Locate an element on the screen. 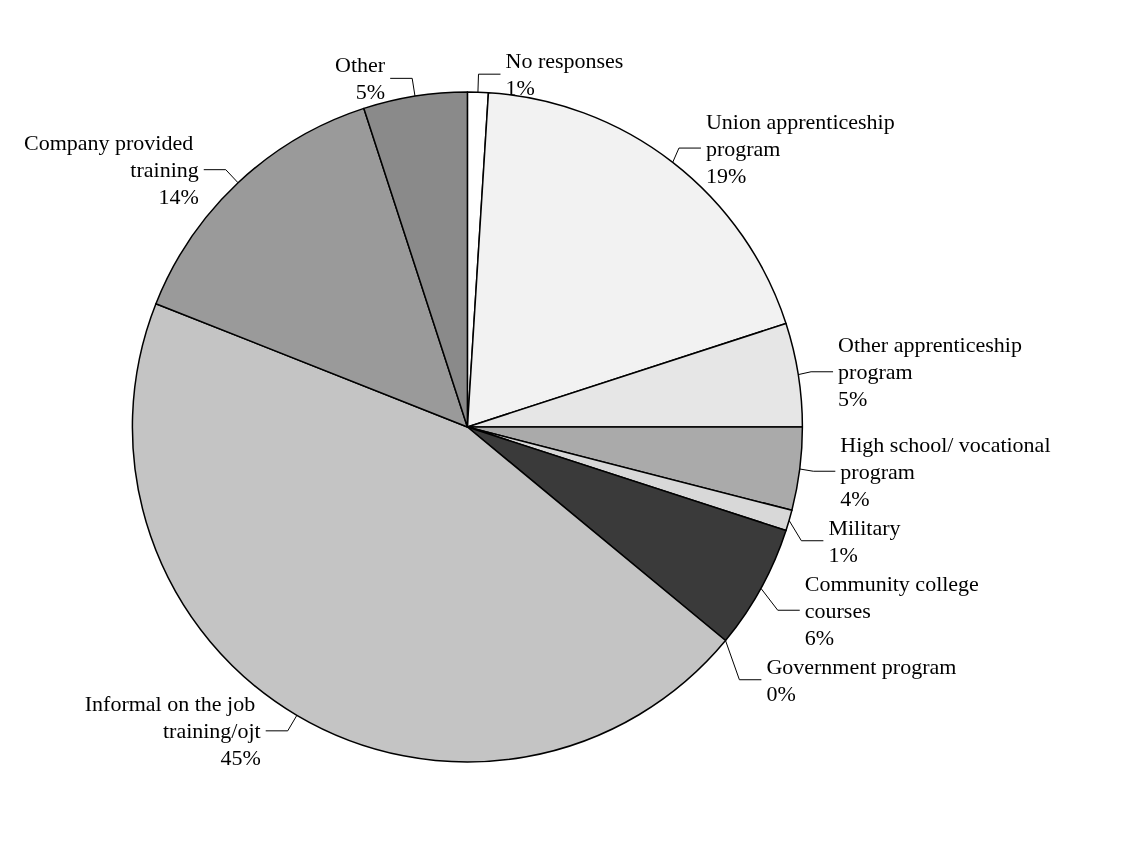 This screenshot has height=854, width=1140. slice-label: Company provided training is located at coordinates (111, 156).